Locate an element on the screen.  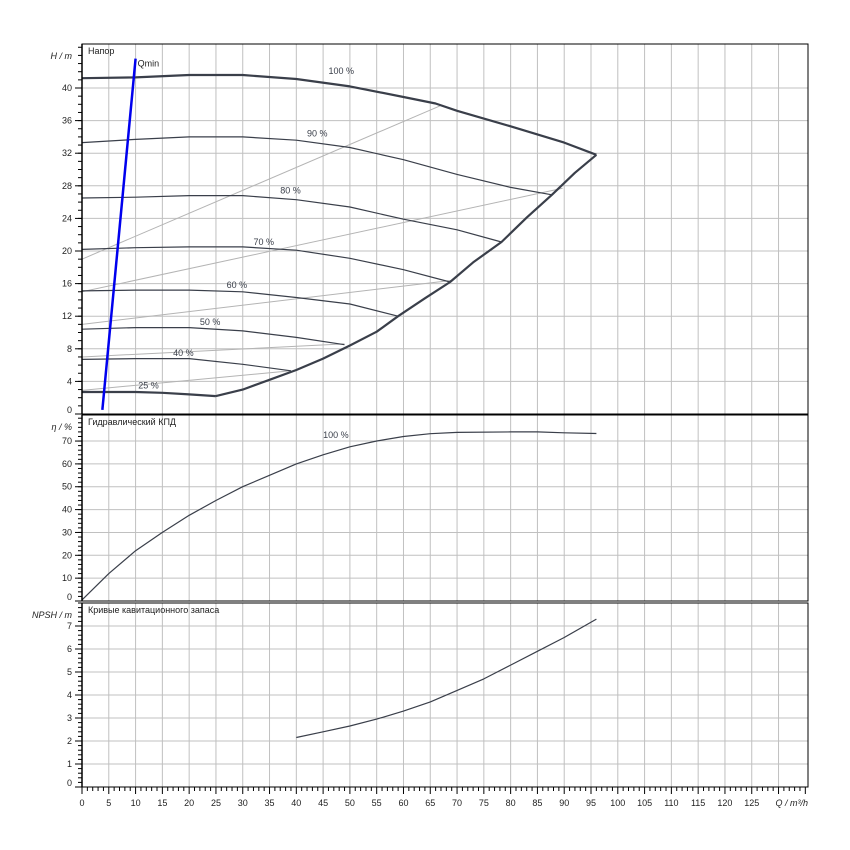
y-tick-label: 36 is located at coordinates (67, 121).